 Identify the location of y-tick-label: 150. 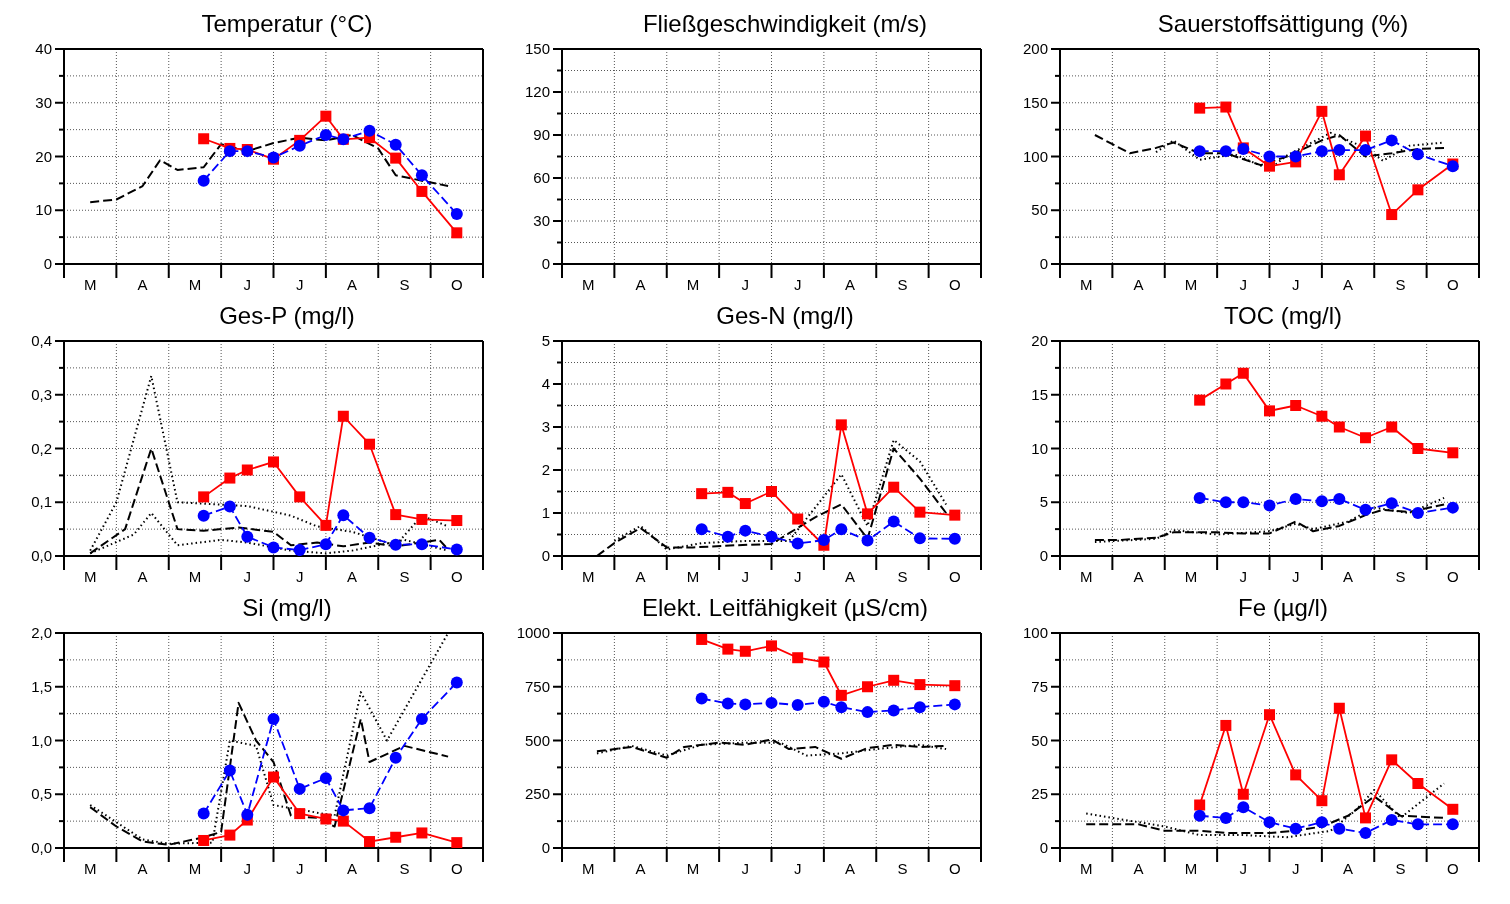
(1035, 102).